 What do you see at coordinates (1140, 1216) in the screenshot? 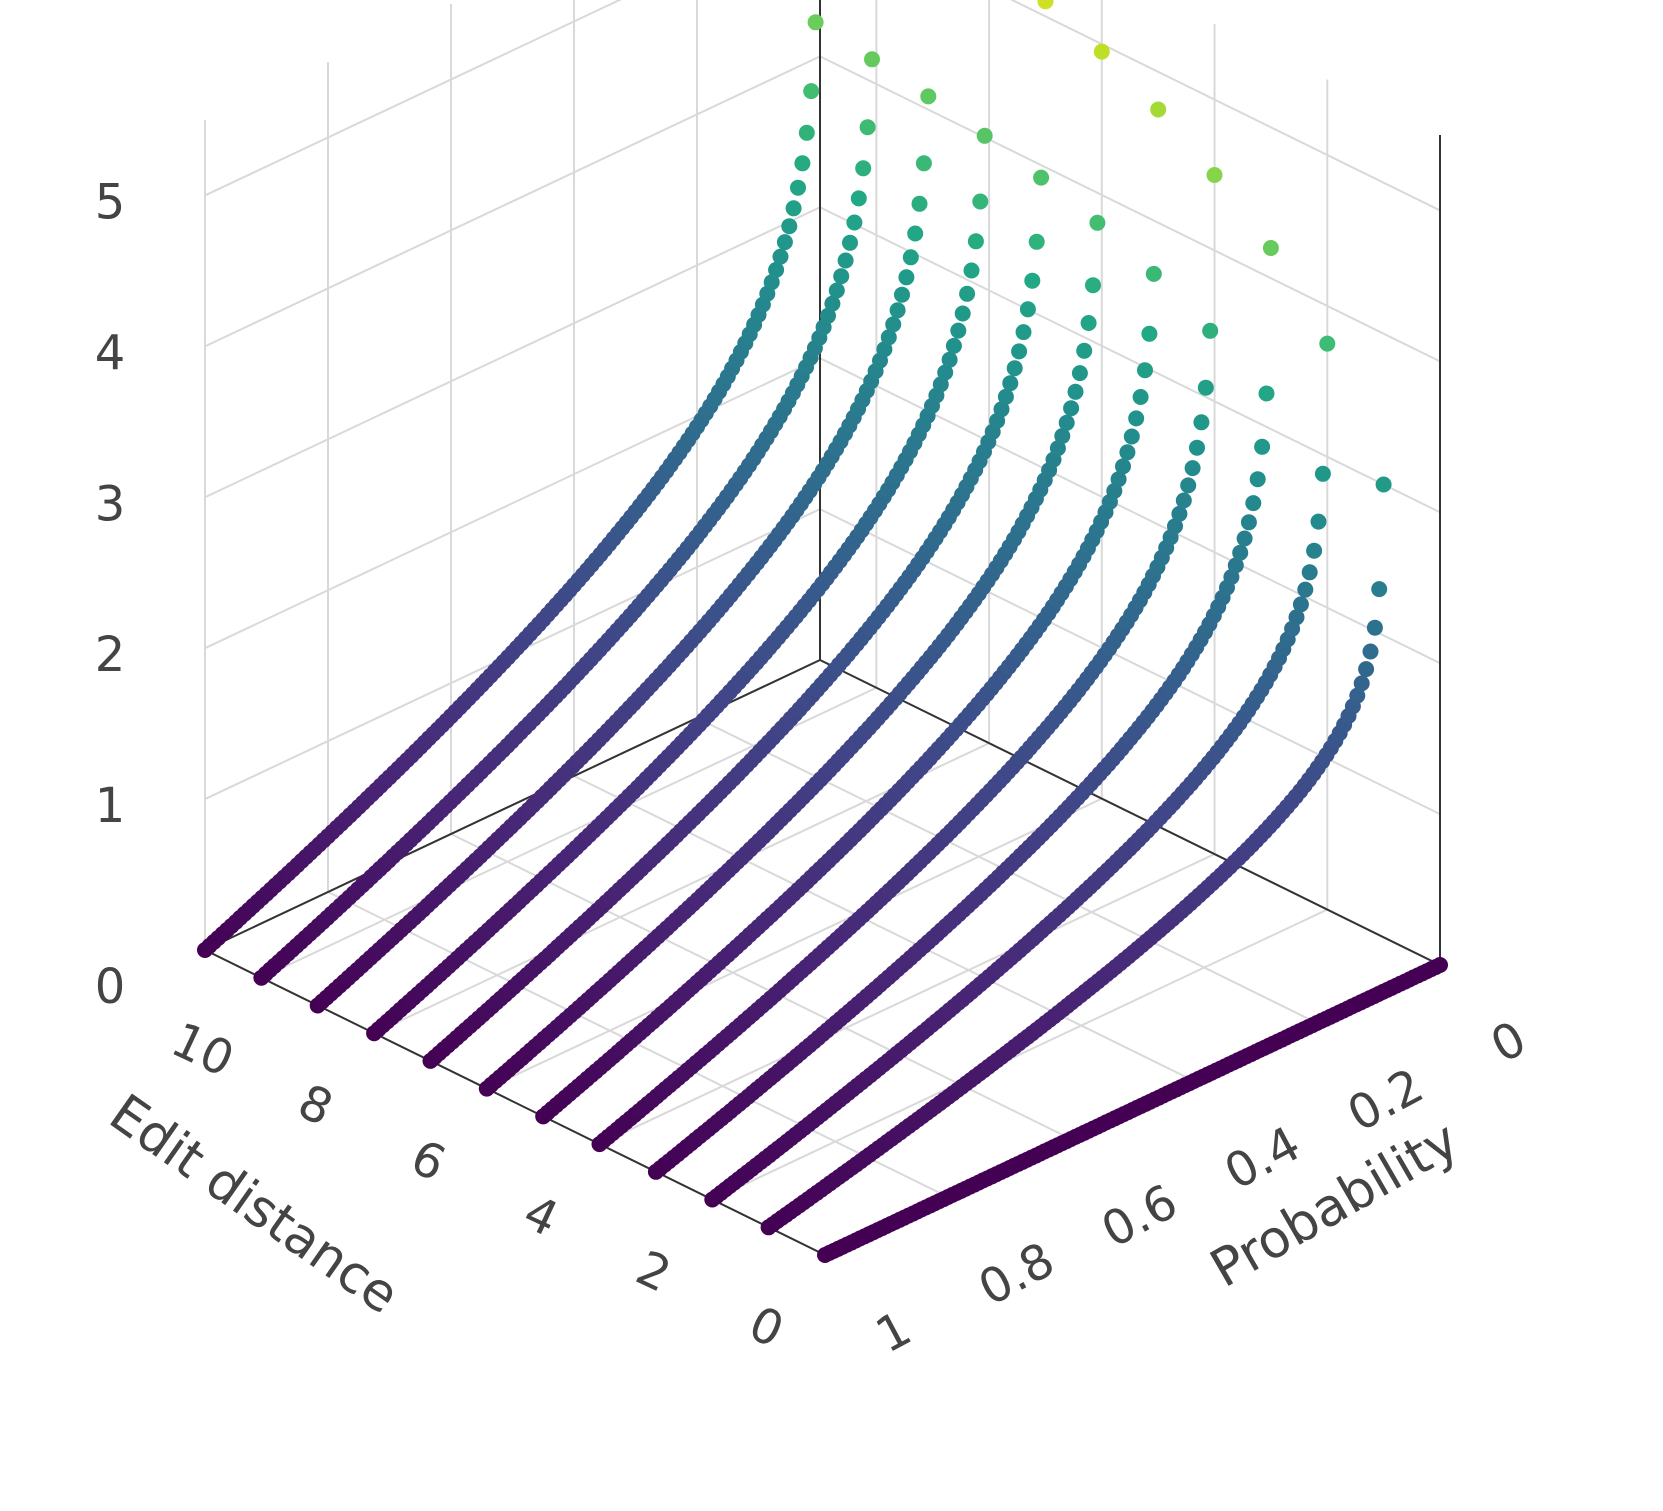
I see `probability-tick-label: 0.6` at bounding box center [1140, 1216].